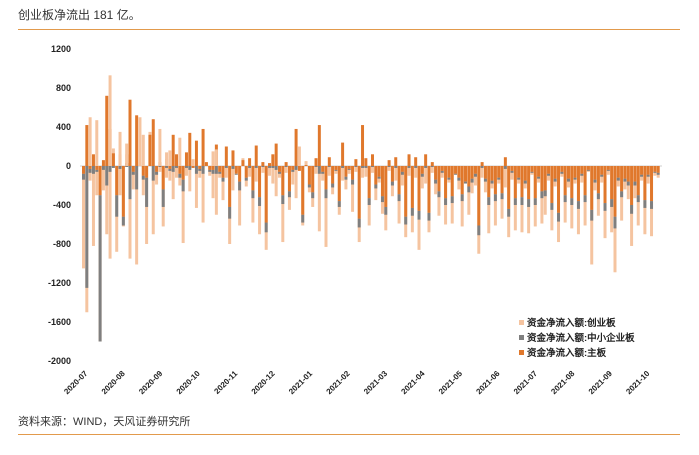 The height and width of the screenshot is (455, 699). I want to click on headline: 创业板净流出 181 亿。, so click(79, 15).